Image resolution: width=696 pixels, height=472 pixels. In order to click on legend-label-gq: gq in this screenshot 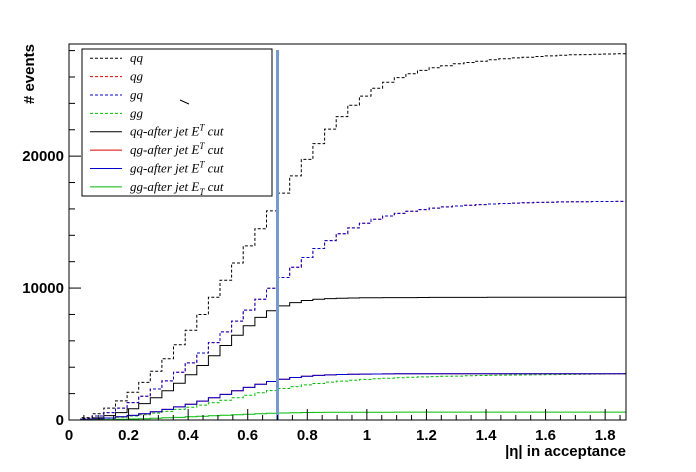, I will do `click(137, 94)`.